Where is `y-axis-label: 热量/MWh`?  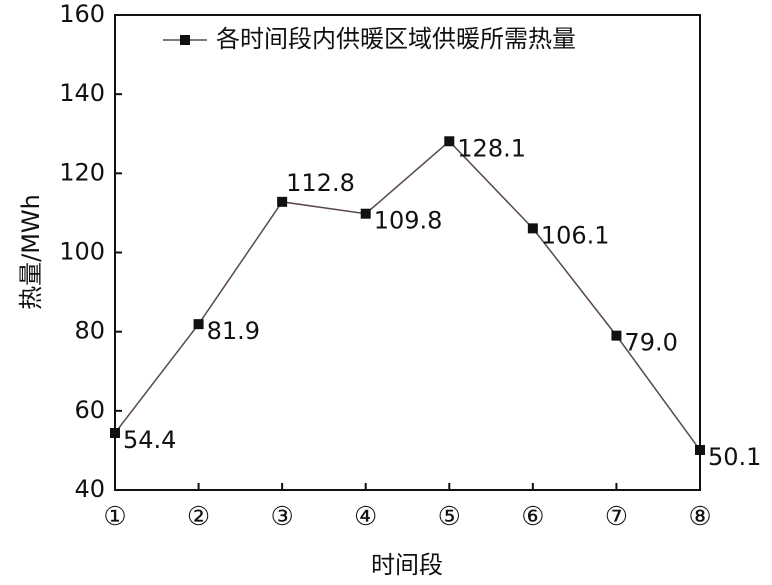 y-axis-label: 热量/MWh is located at coordinates (31, 252).